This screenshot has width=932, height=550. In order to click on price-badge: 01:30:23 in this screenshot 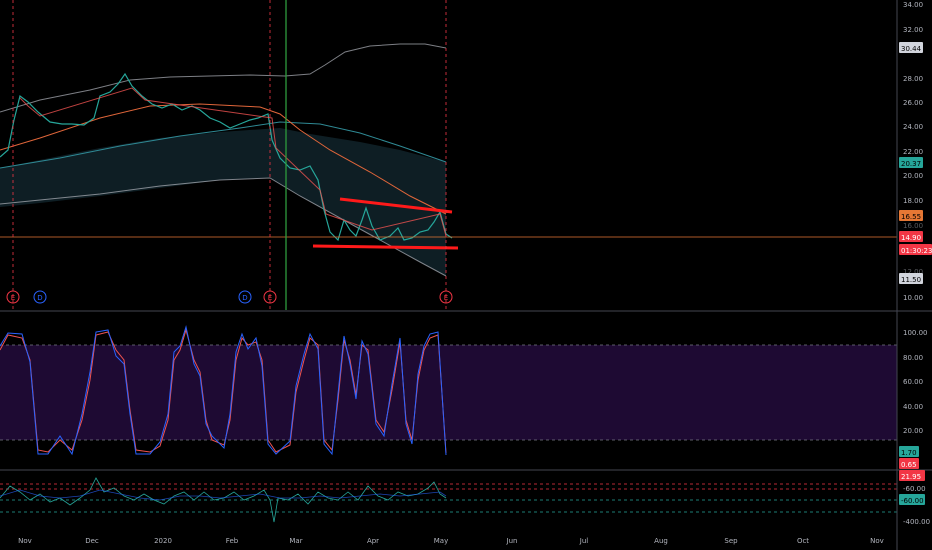, I will do `click(915, 249)`.